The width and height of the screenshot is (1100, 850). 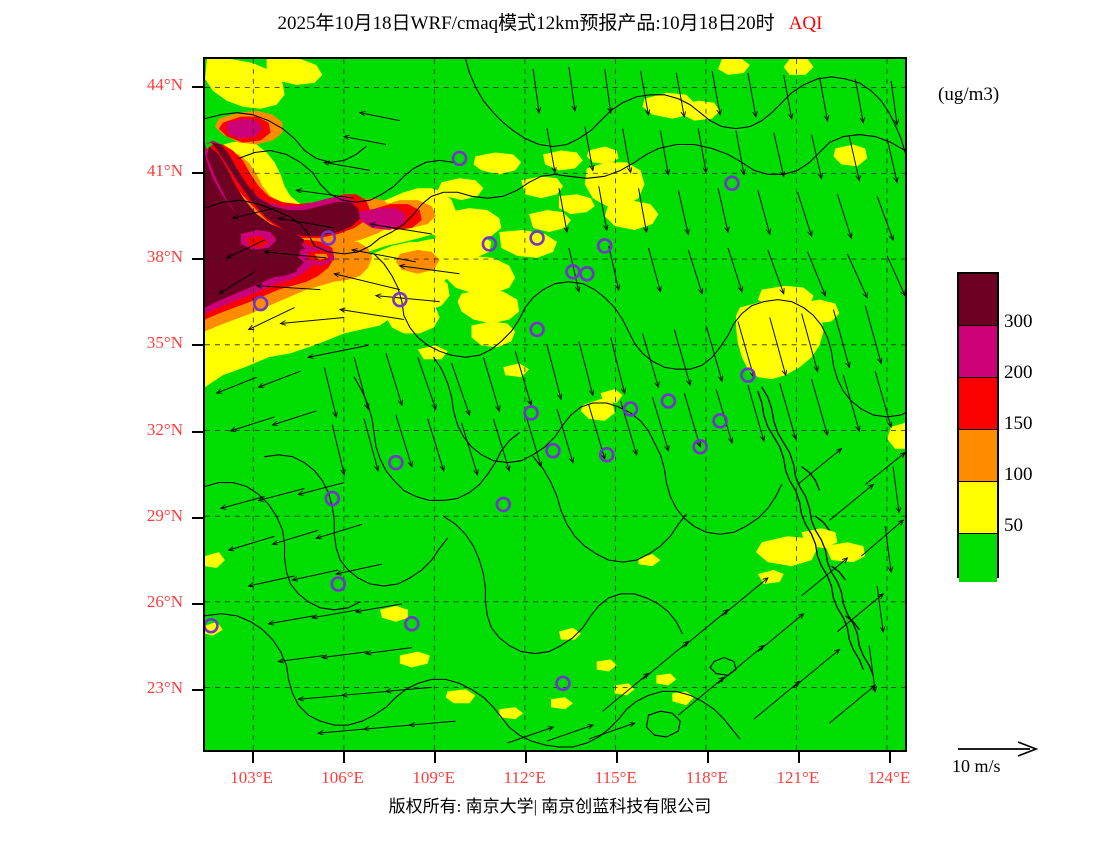 What do you see at coordinates (805, 23) in the screenshot?
I see `title-variable: AQI` at bounding box center [805, 23].